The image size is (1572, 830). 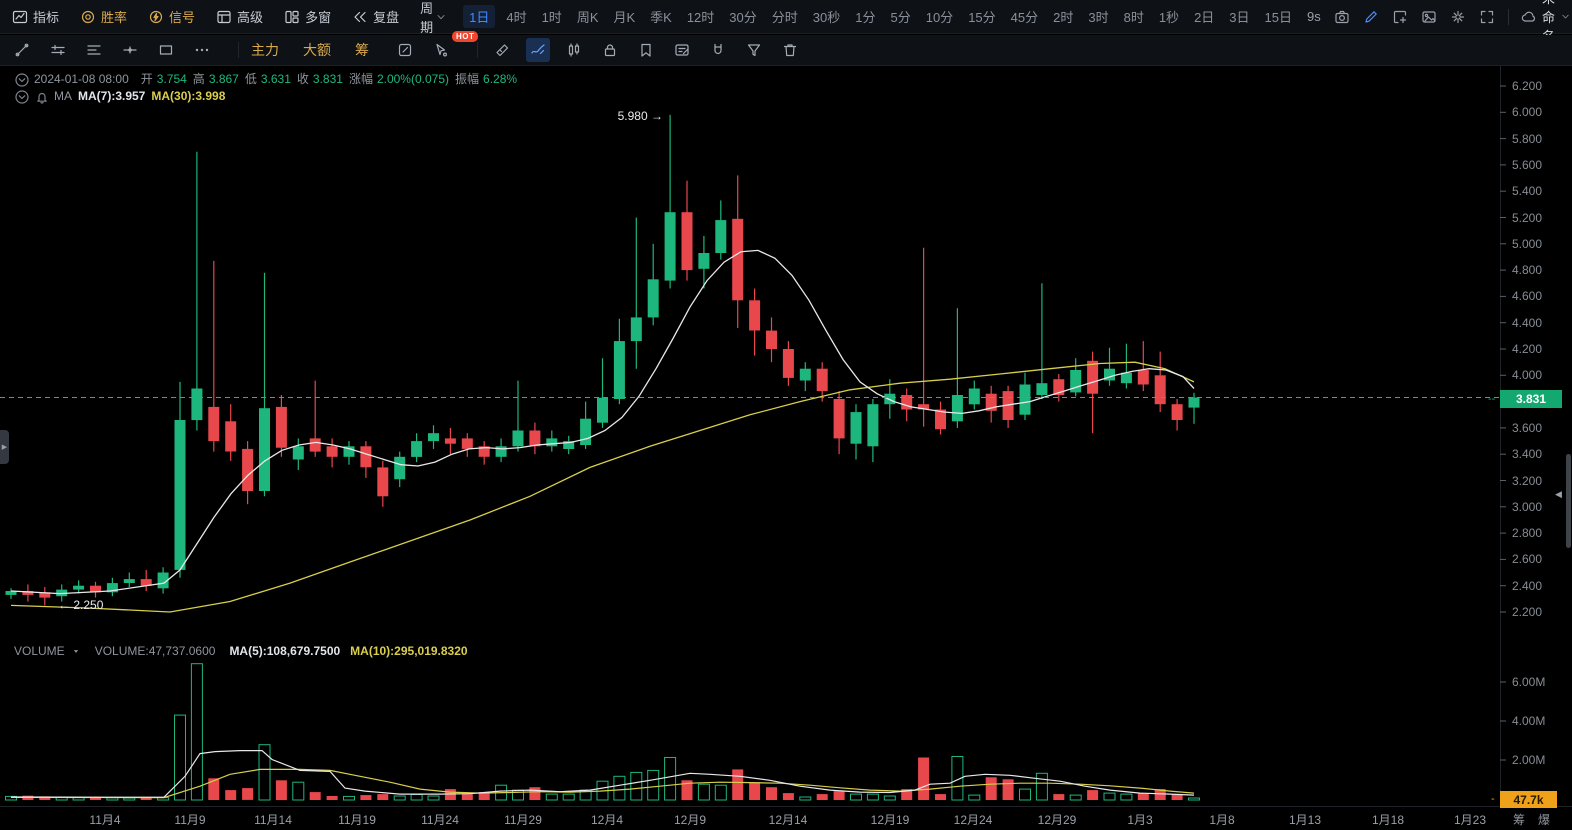 I want to click on draw-tool-cross-line, so click(x=130, y=50).